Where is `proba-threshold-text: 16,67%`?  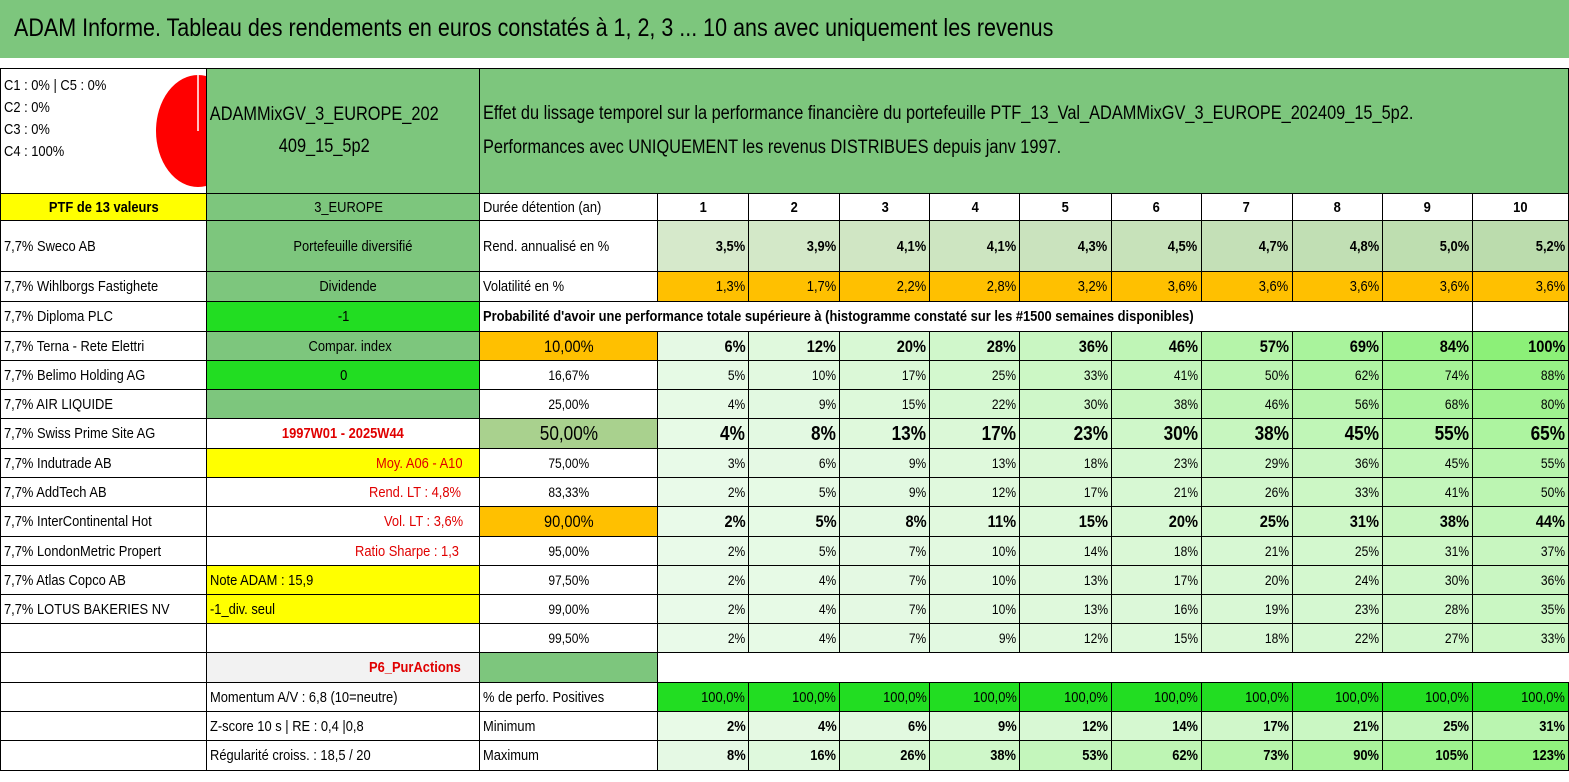
proba-threshold-text: 16,67% is located at coordinates (569, 375).